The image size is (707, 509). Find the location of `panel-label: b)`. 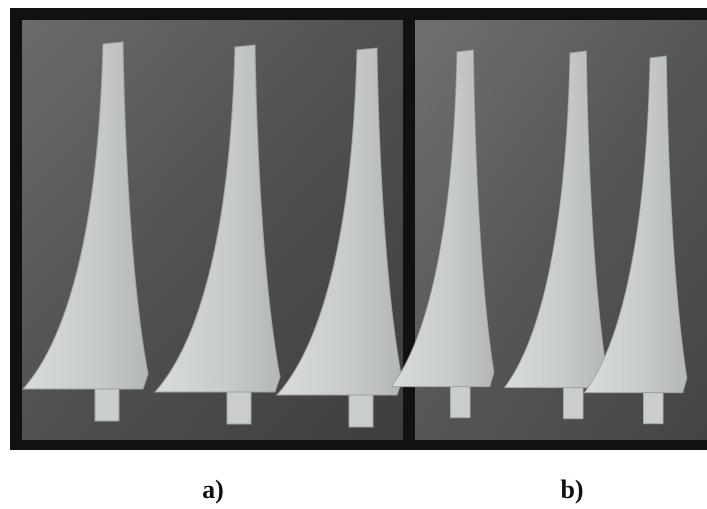

panel-label: b) is located at coordinates (571, 489).